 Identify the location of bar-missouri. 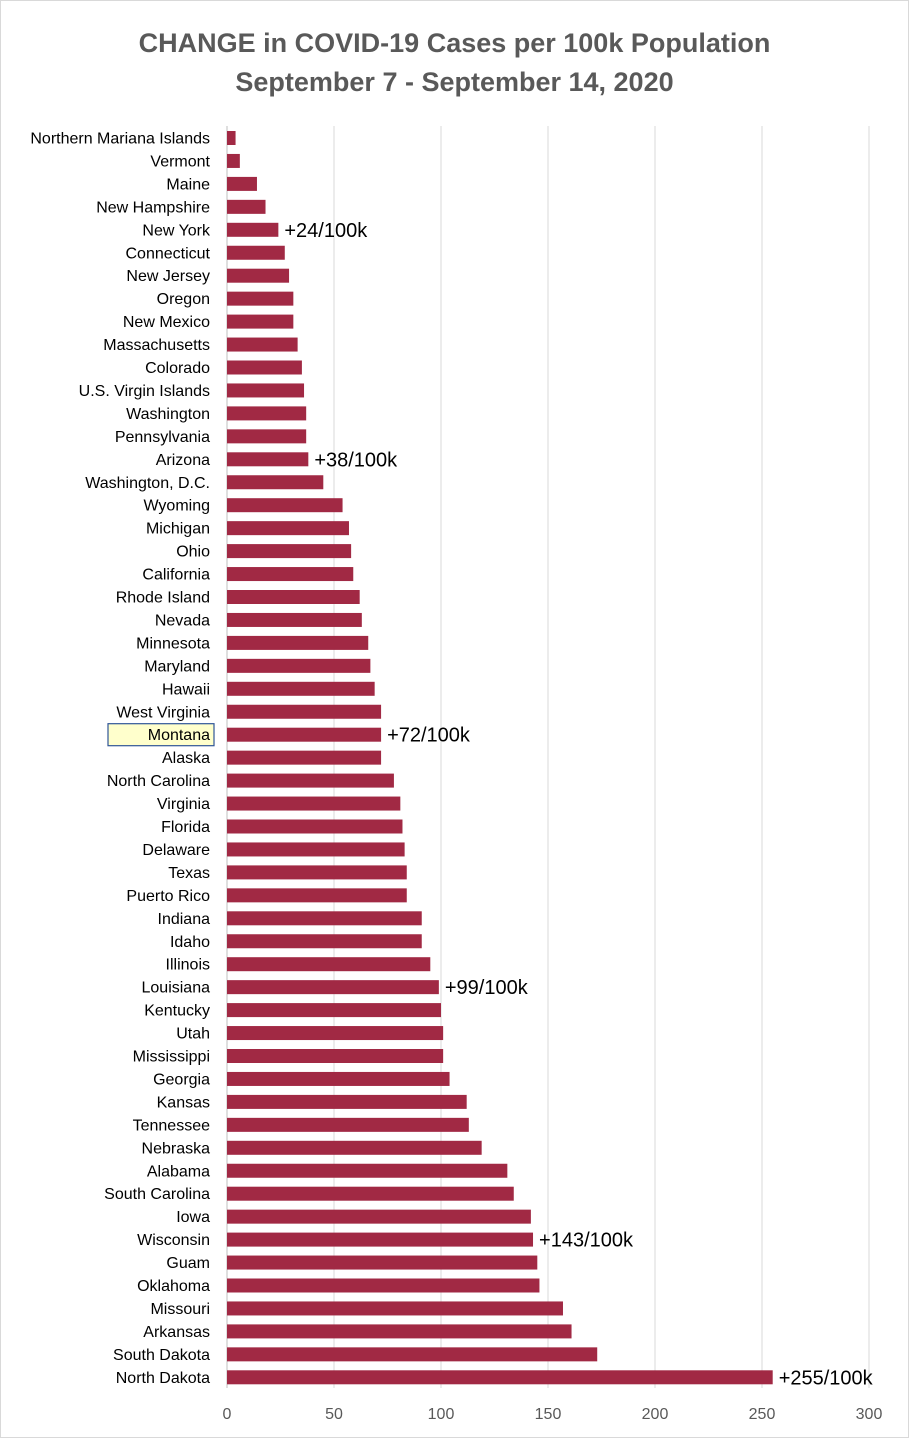
(395, 1308).